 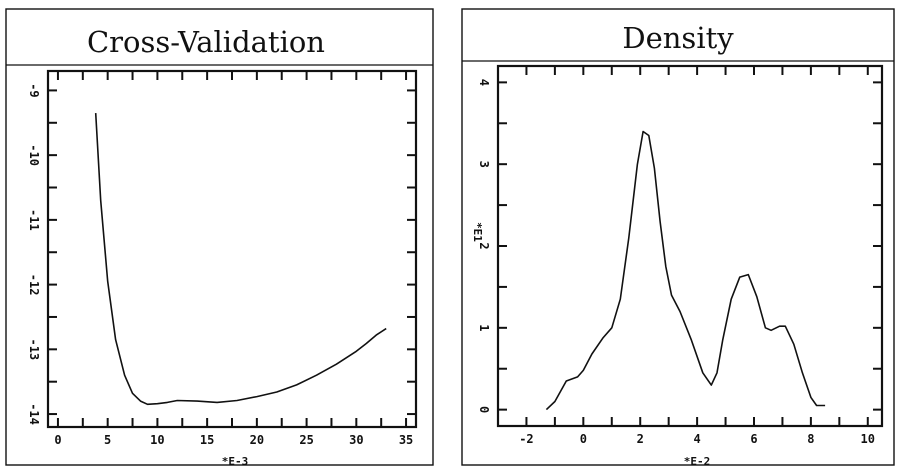 I want to click on cv-x-tick-labels: 0 5 10 15 20 25 30 35, so click(x=233, y=440).